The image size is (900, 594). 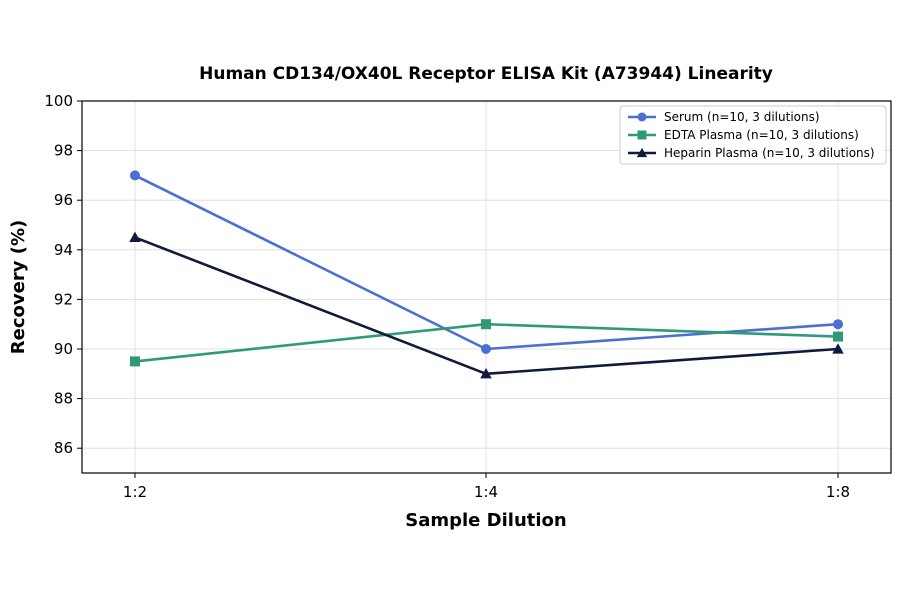 What do you see at coordinates (838, 492) in the screenshot?
I see `x-tick-label: 1:8` at bounding box center [838, 492].